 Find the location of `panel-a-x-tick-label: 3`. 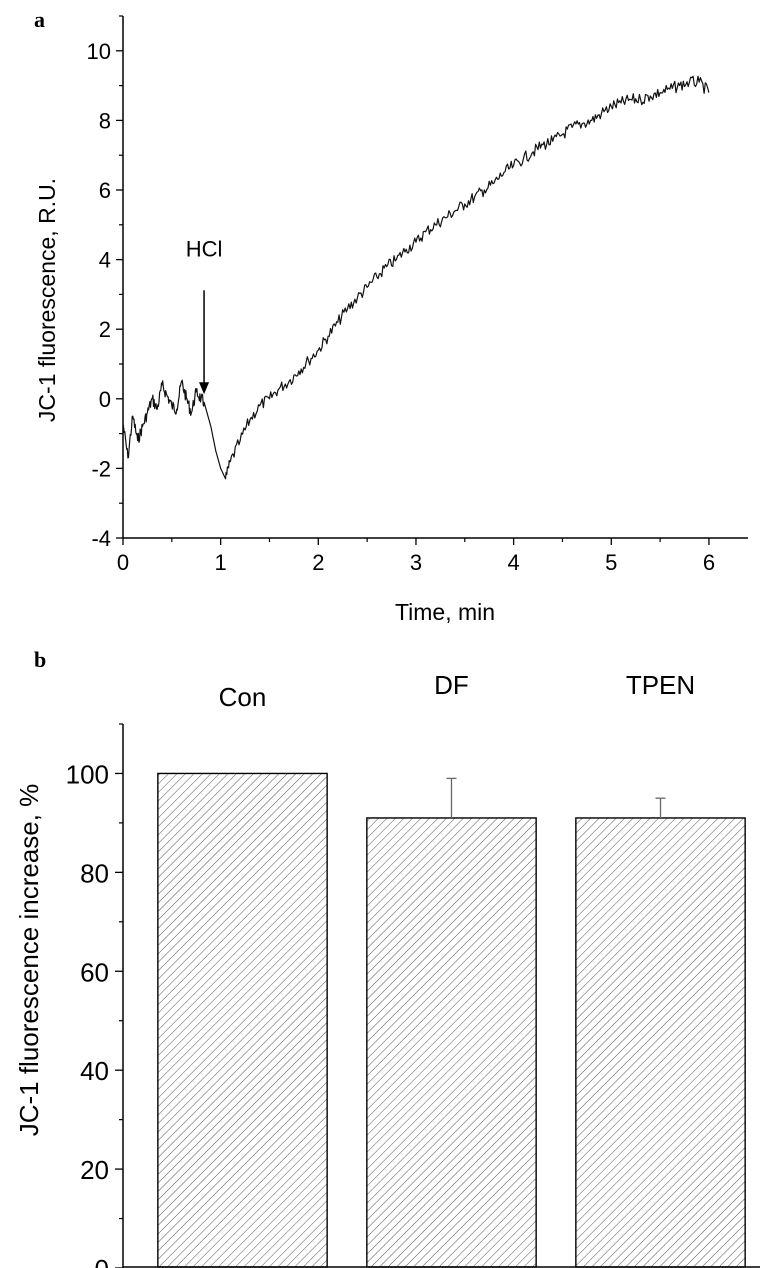

panel-a-x-tick-label: 3 is located at coordinates (416, 562).